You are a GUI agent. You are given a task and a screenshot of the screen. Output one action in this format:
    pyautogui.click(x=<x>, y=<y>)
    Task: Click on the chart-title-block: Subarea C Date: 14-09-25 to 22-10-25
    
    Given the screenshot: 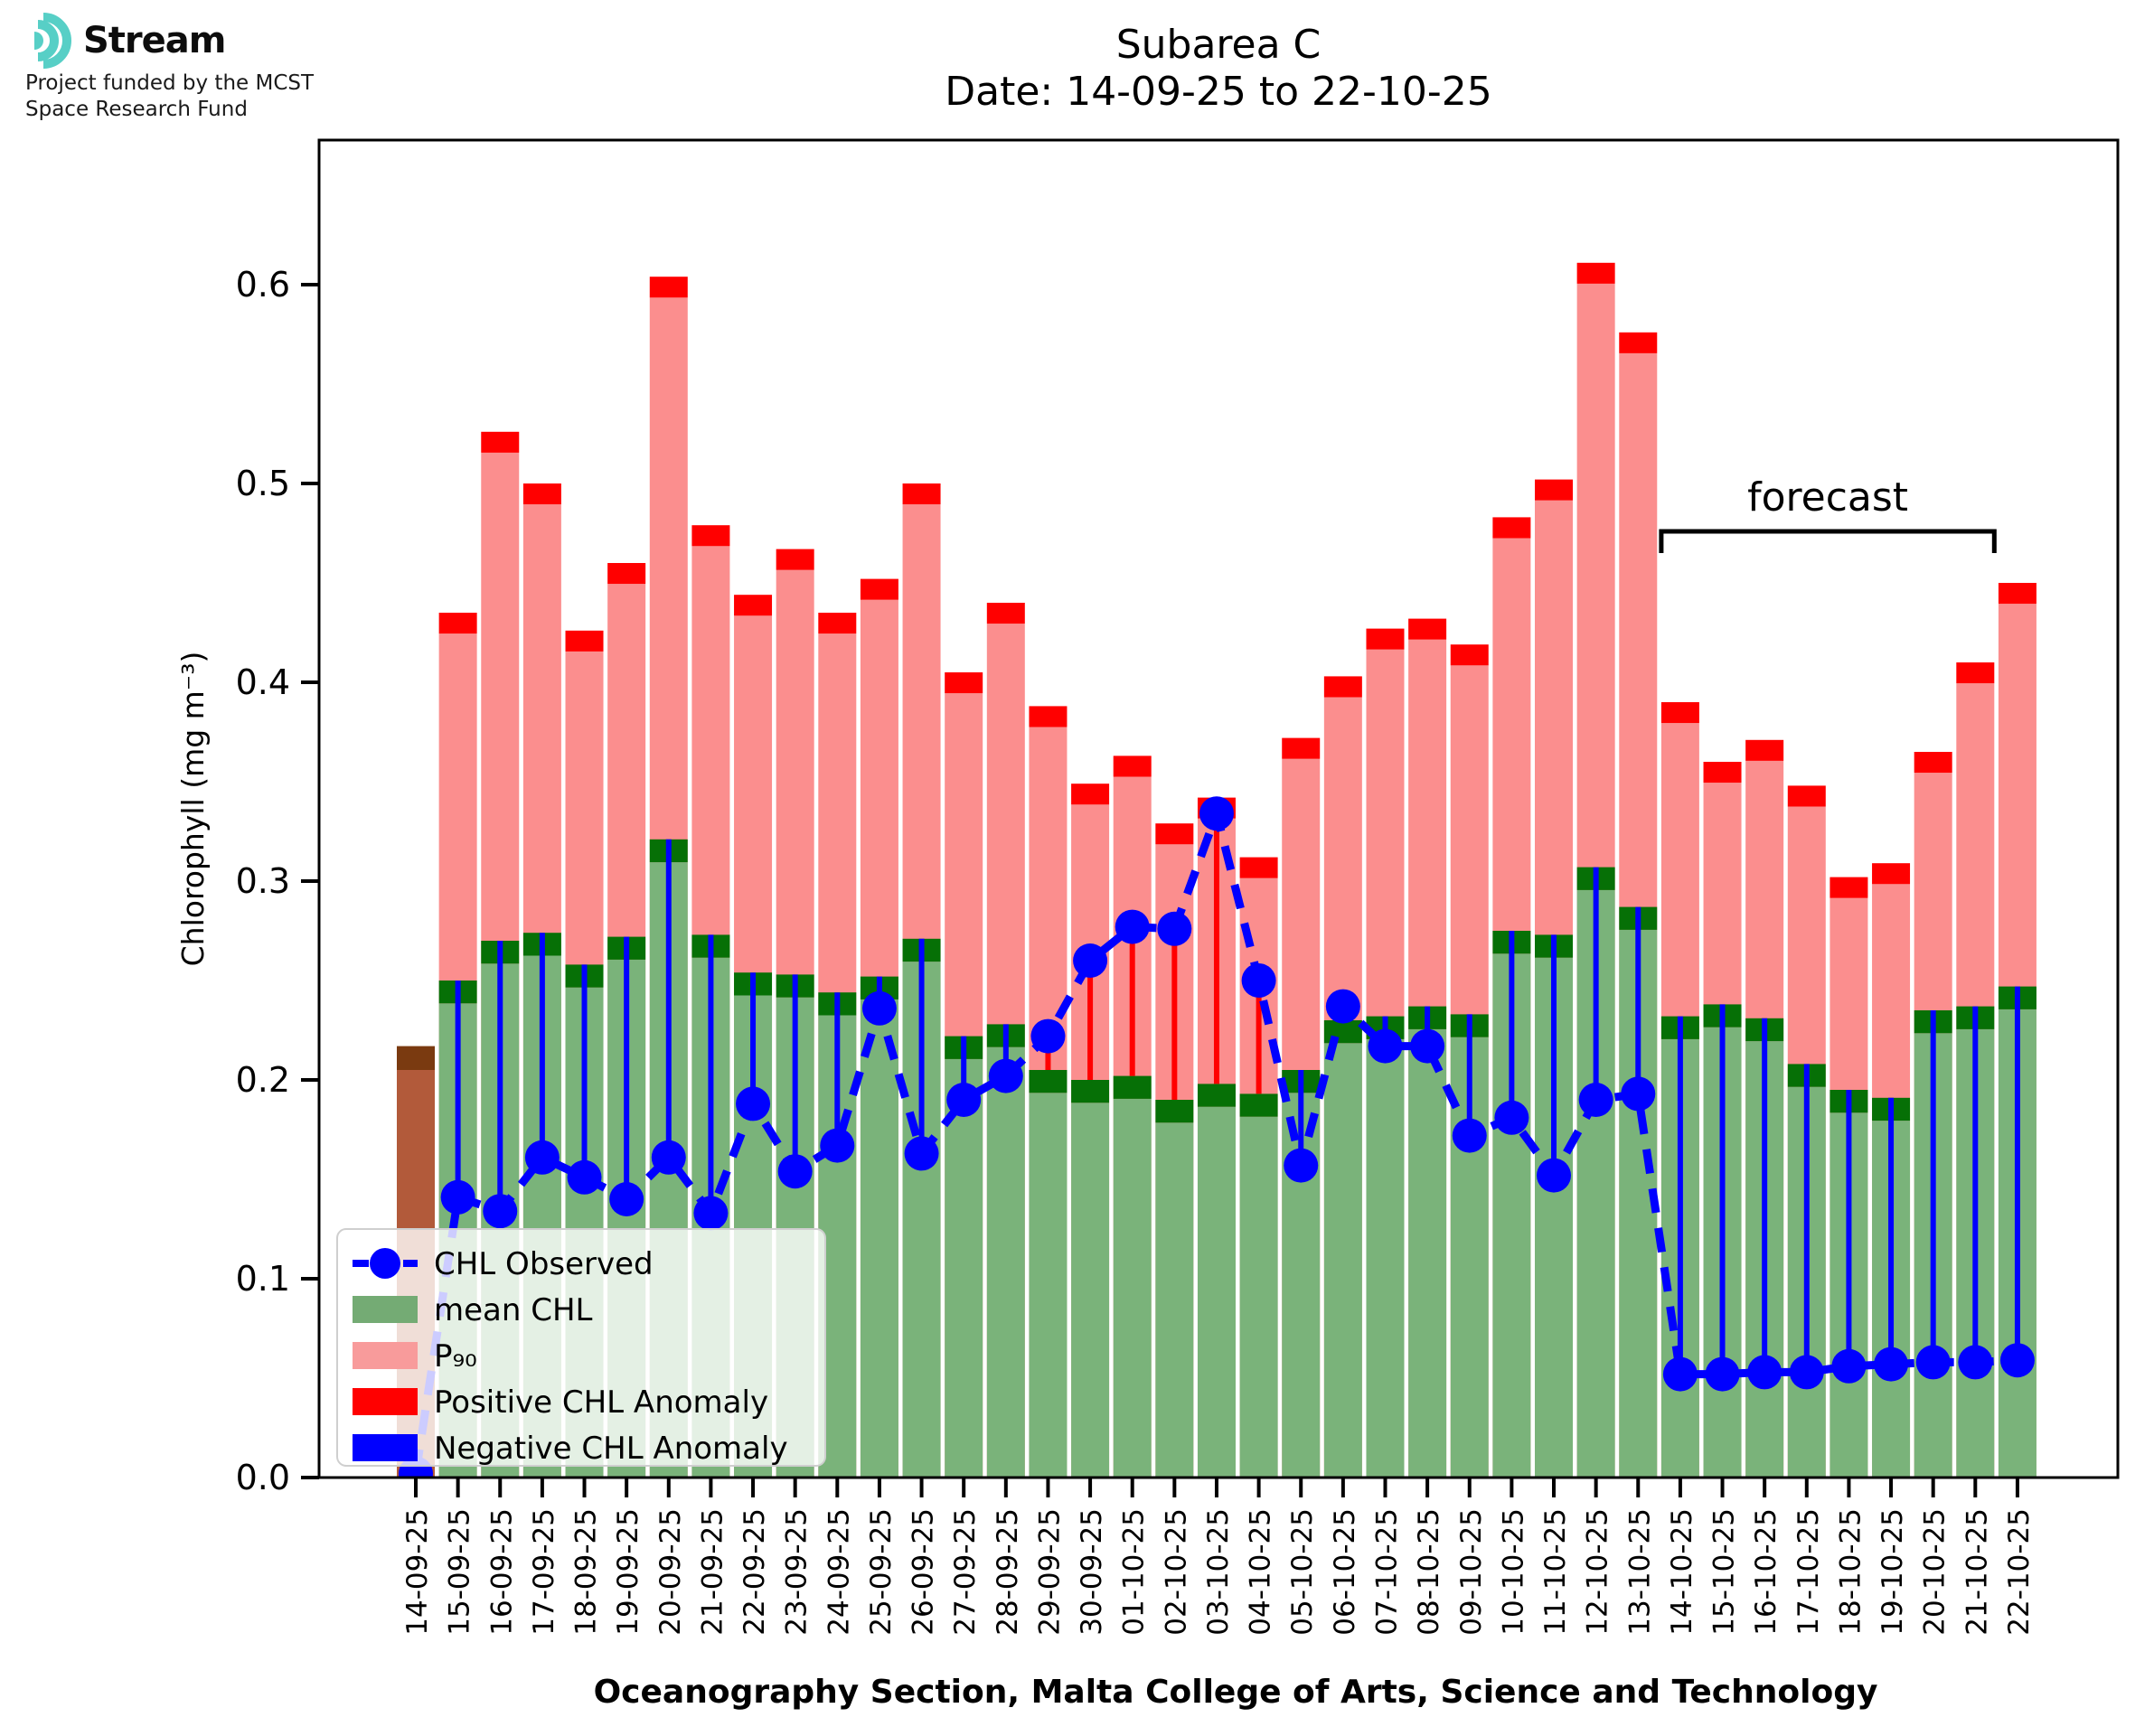 What is the action you would take?
    pyautogui.click(x=1218, y=69)
    